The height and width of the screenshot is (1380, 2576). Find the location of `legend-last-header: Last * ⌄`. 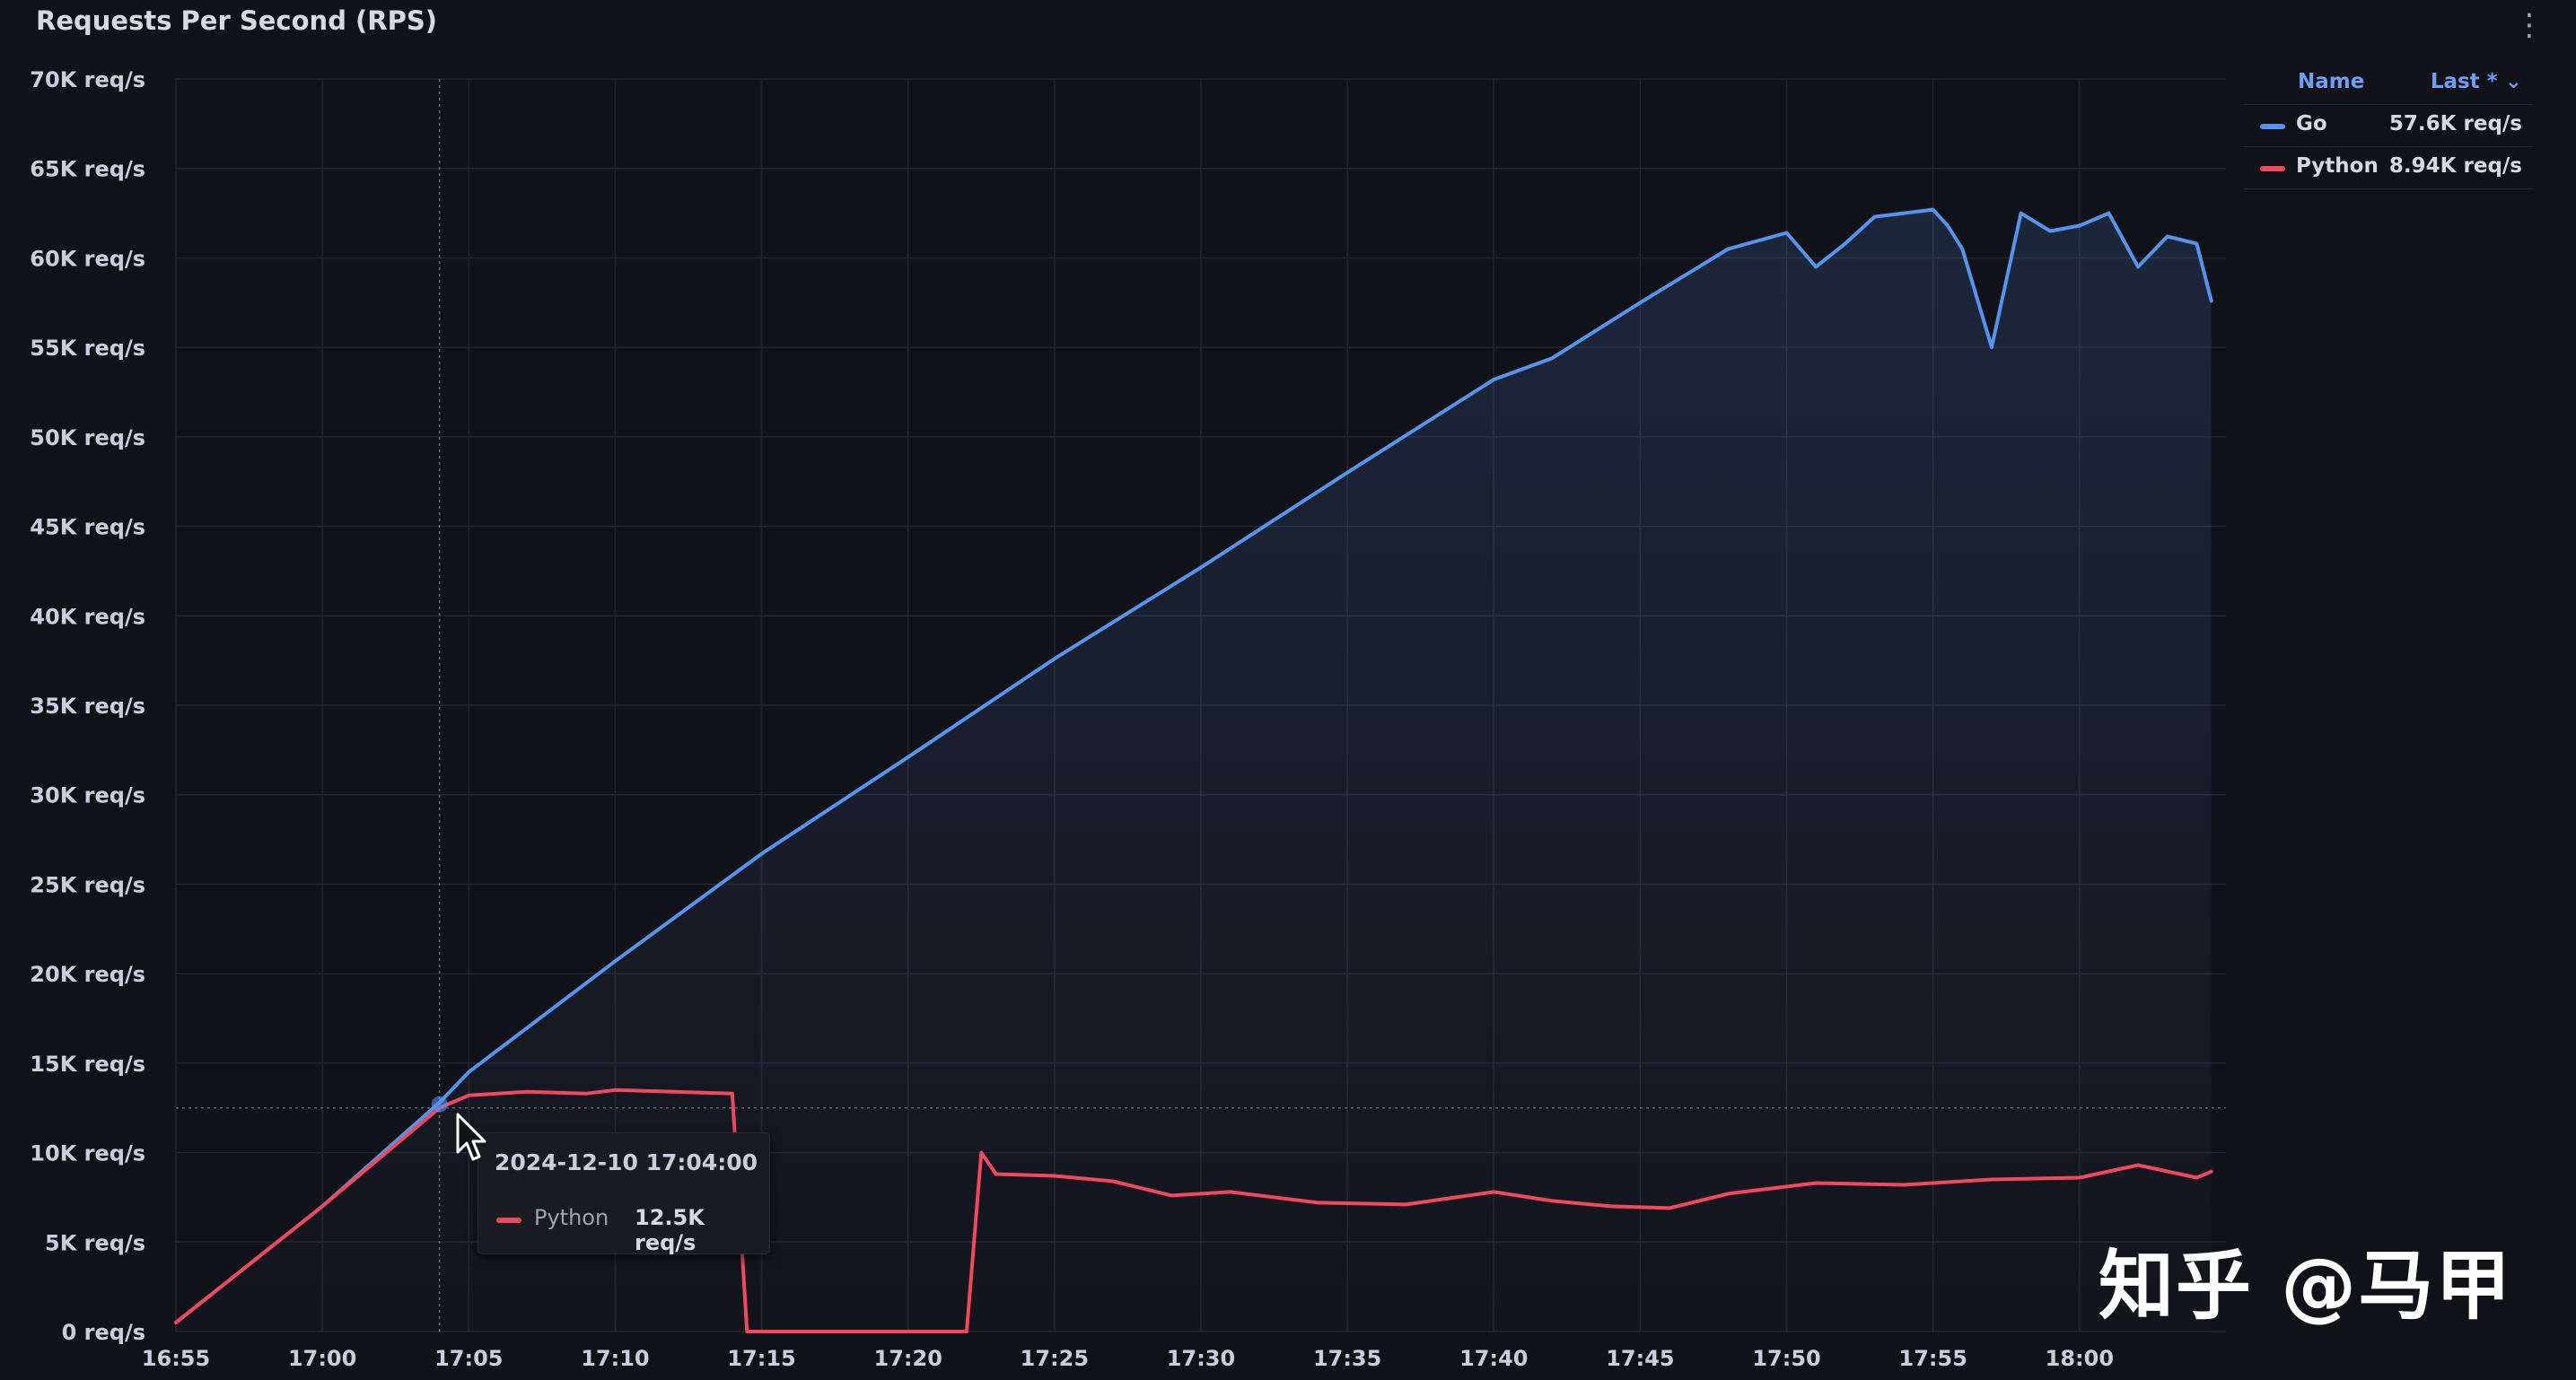

legend-last-header: Last * ⌄ is located at coordinates (2476, 81).